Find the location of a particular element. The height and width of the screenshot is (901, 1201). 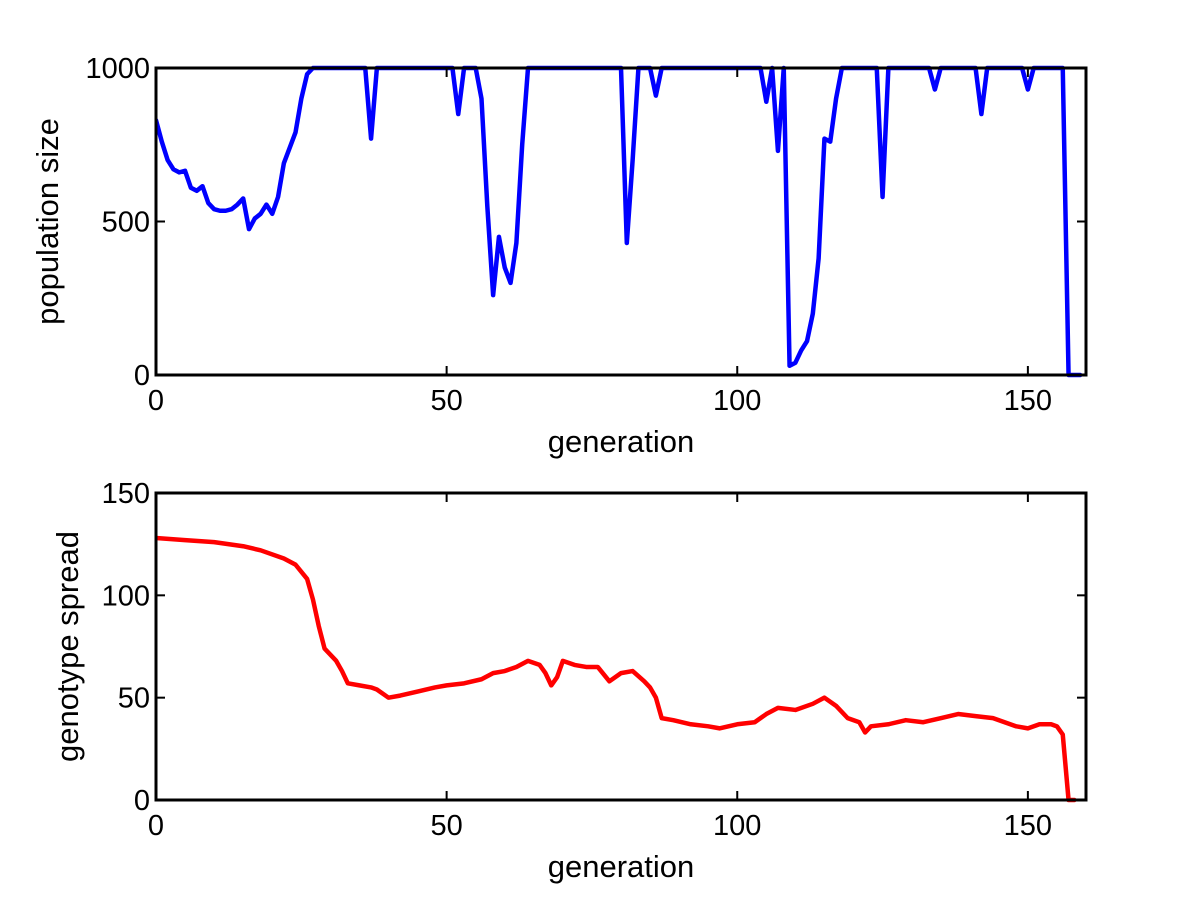

y-axis-label: genotype spread is located at coordinates (67, 646).